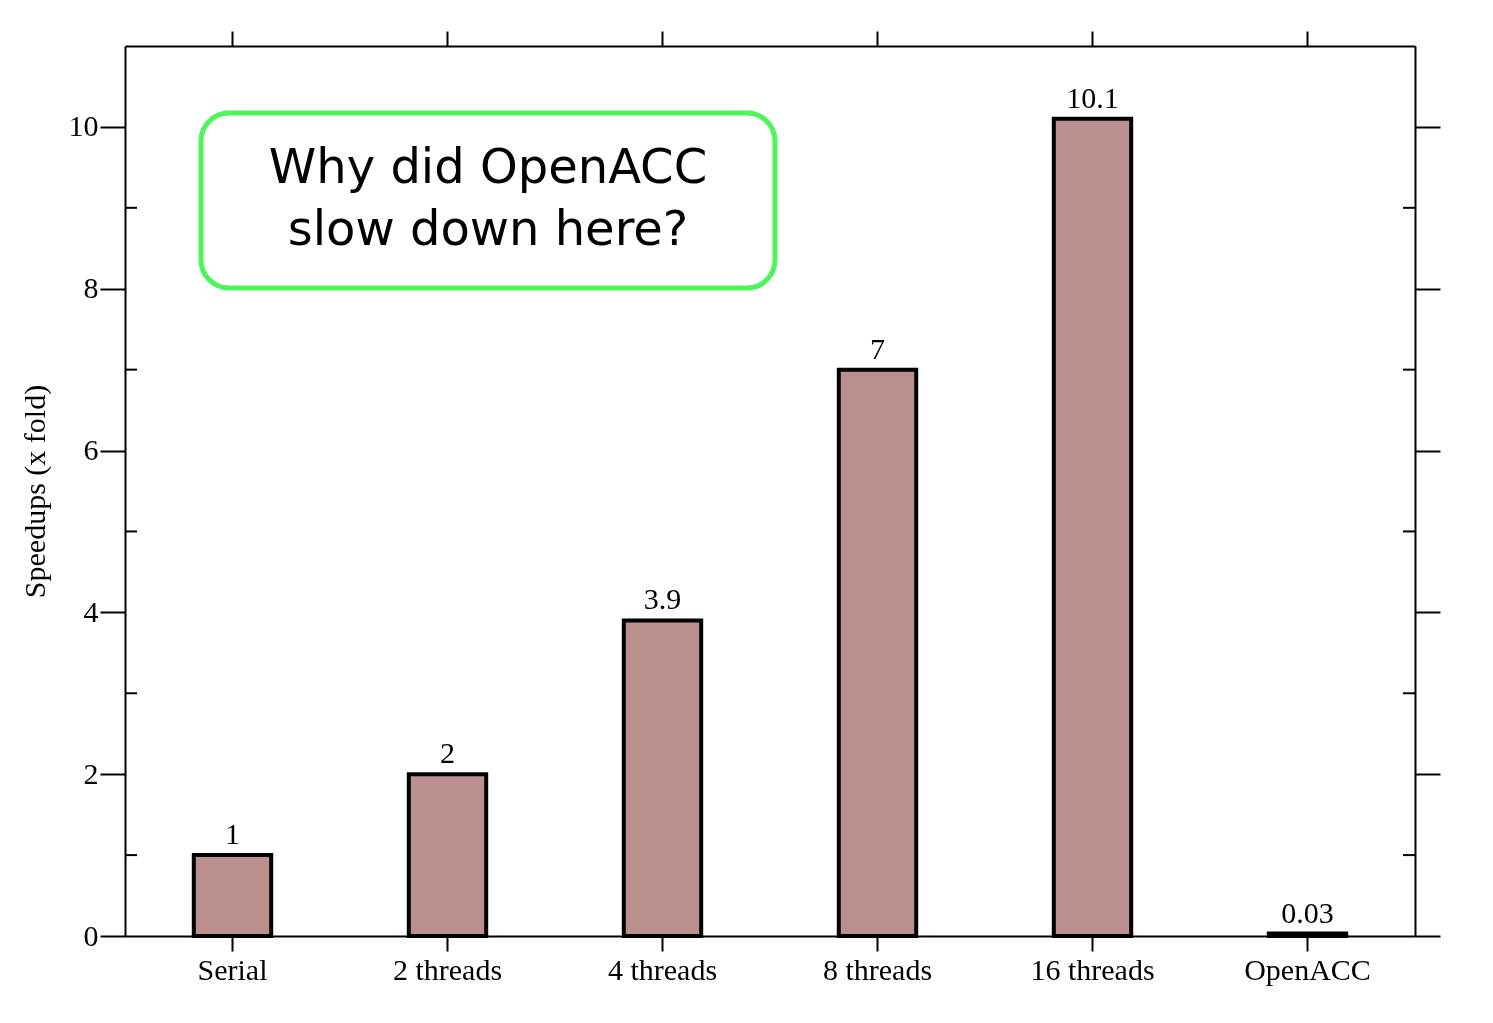  Describe the element at coordinates (447, 753) in the screenshot. I see `data-label: 2` at that location.